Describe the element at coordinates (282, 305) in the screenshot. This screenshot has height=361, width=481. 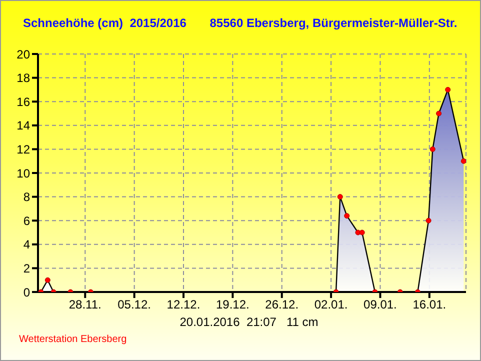
I see `x-tick-label: 26.12.` at that location.